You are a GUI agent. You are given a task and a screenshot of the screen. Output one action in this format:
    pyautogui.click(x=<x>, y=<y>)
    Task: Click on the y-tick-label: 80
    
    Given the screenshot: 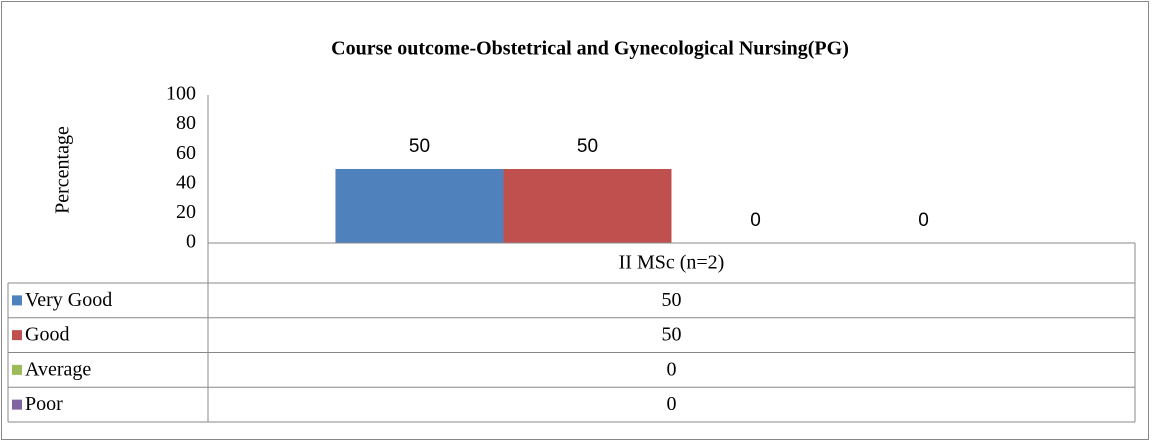 What is the action you would take?
    pyautogui.click(x=186, y=123)
    